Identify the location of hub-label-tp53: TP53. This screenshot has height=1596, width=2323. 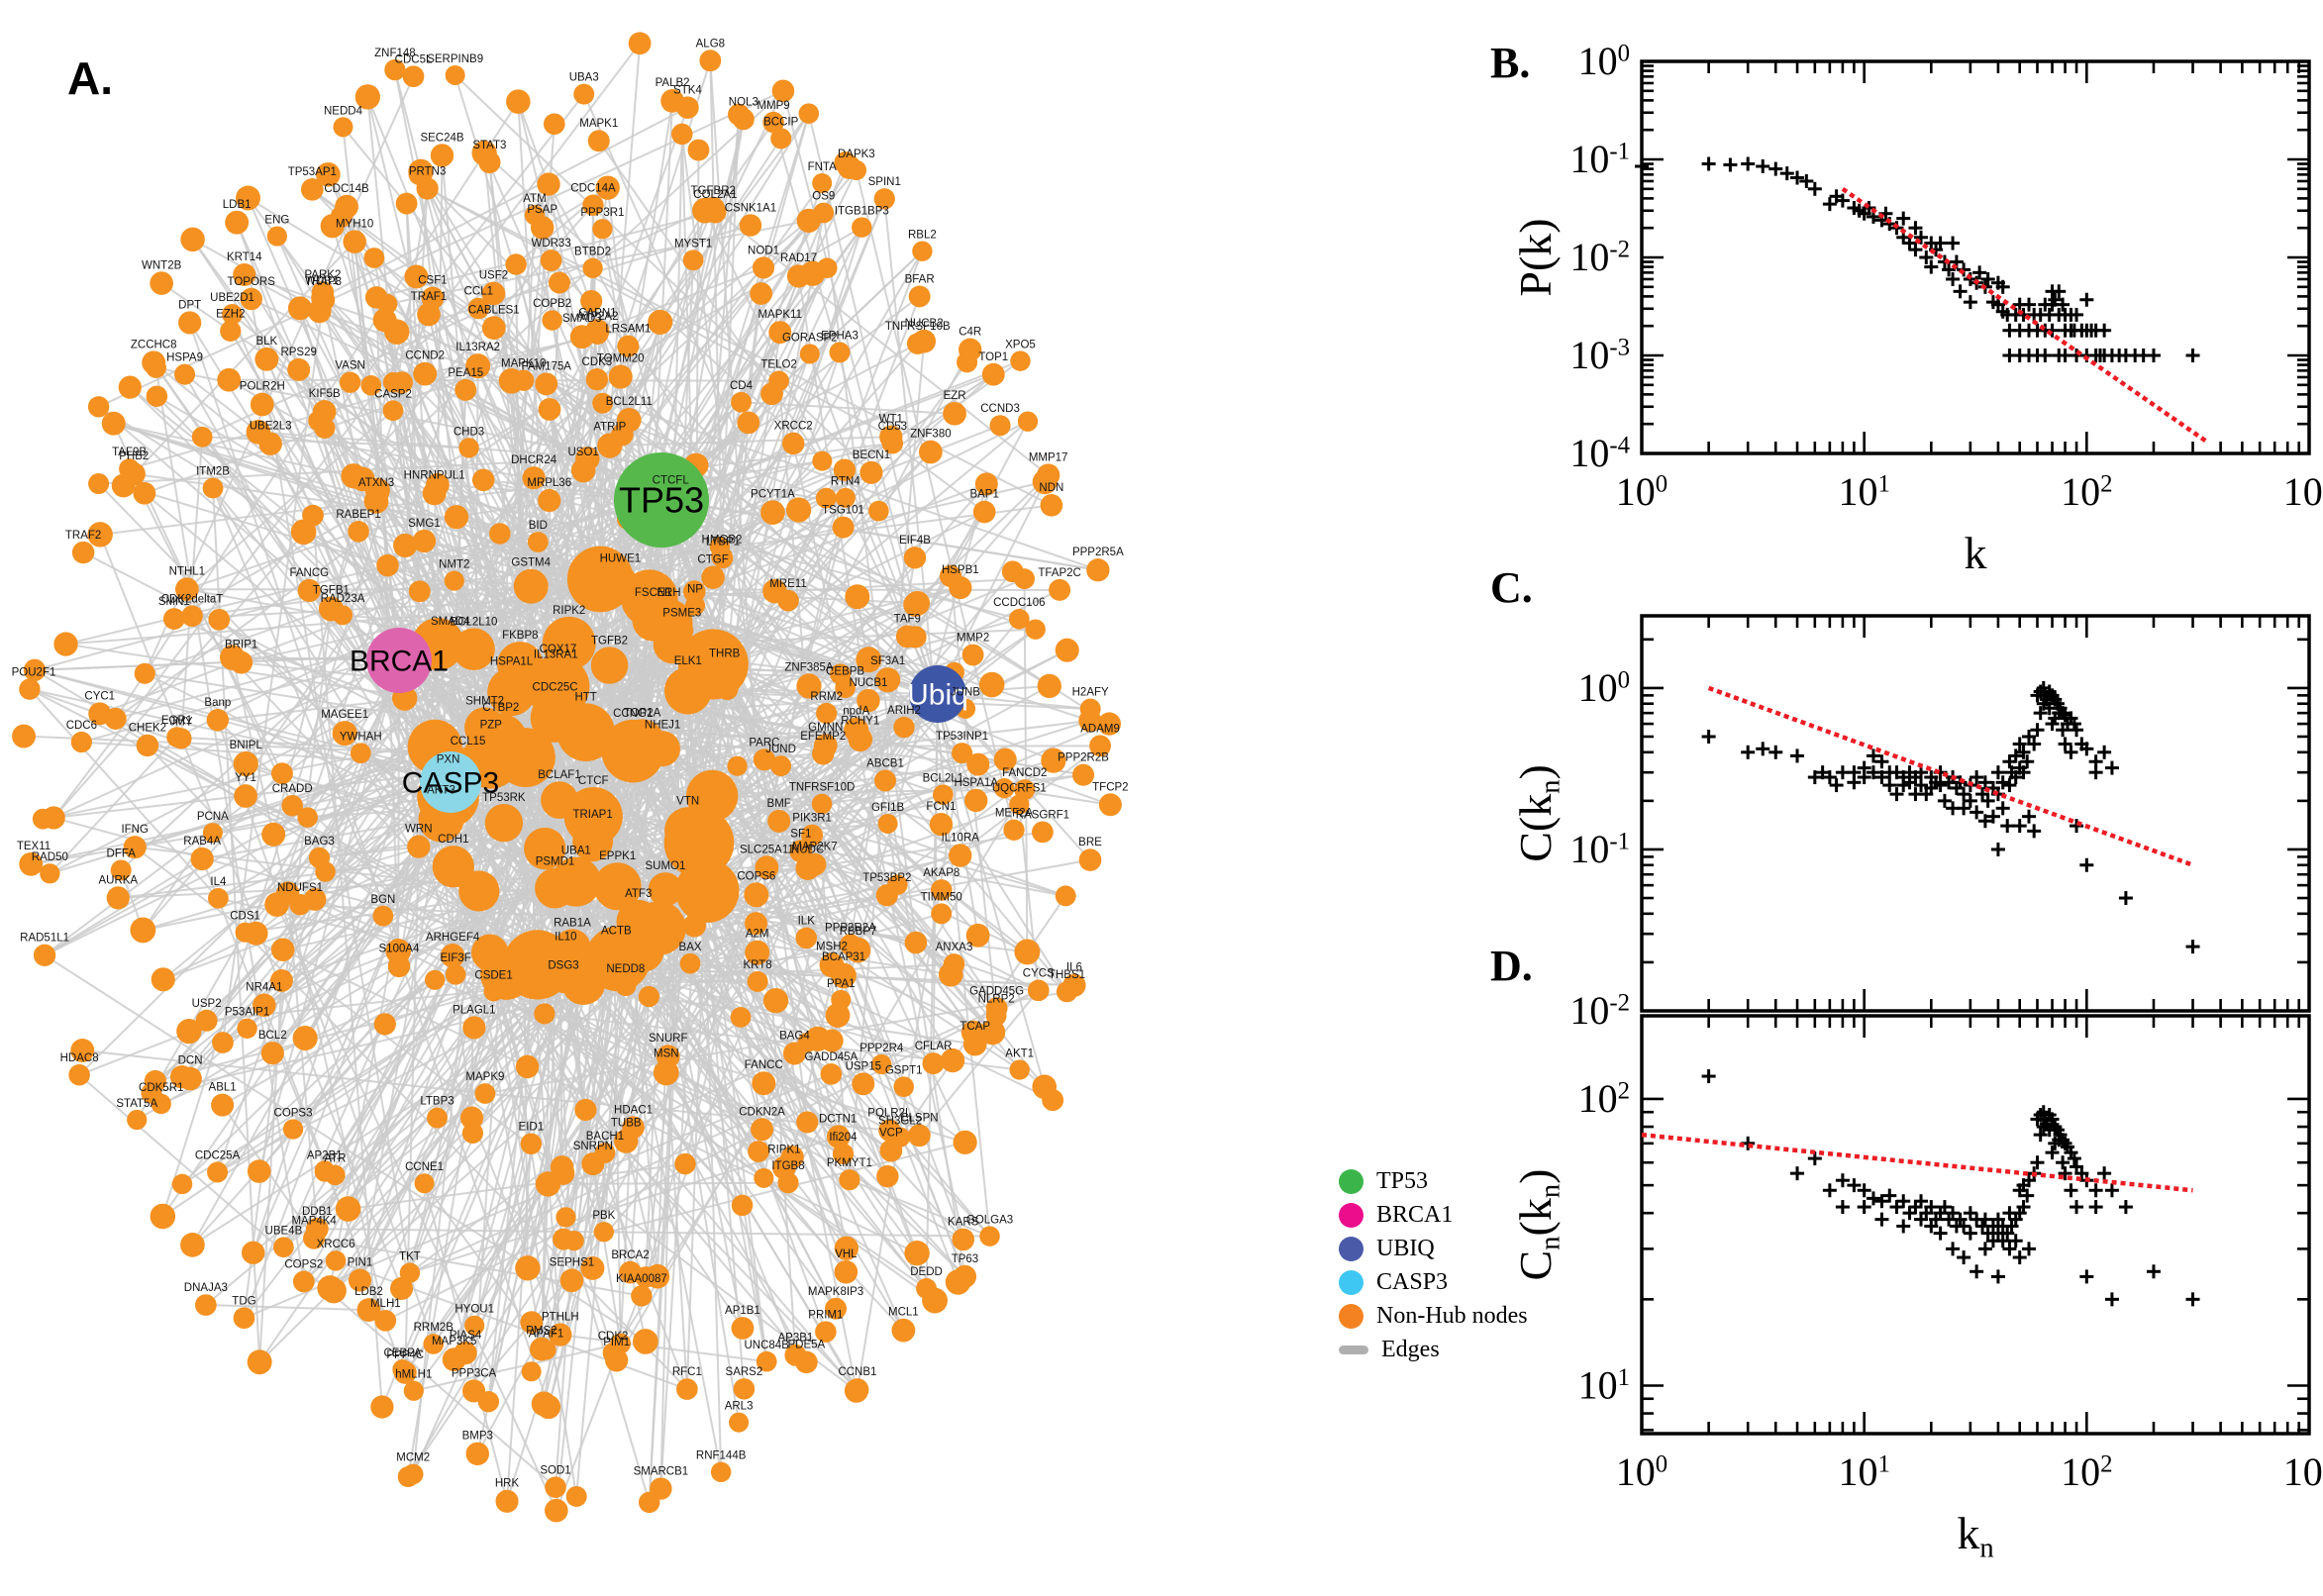
(661, 500).